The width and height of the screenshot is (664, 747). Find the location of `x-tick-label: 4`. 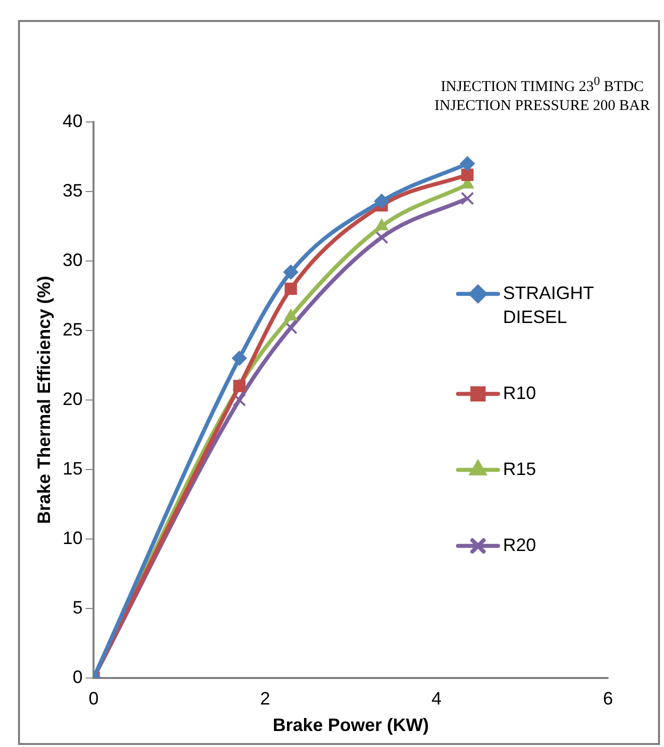

x-tick-label: 4 is located at coordinates (437, 698).